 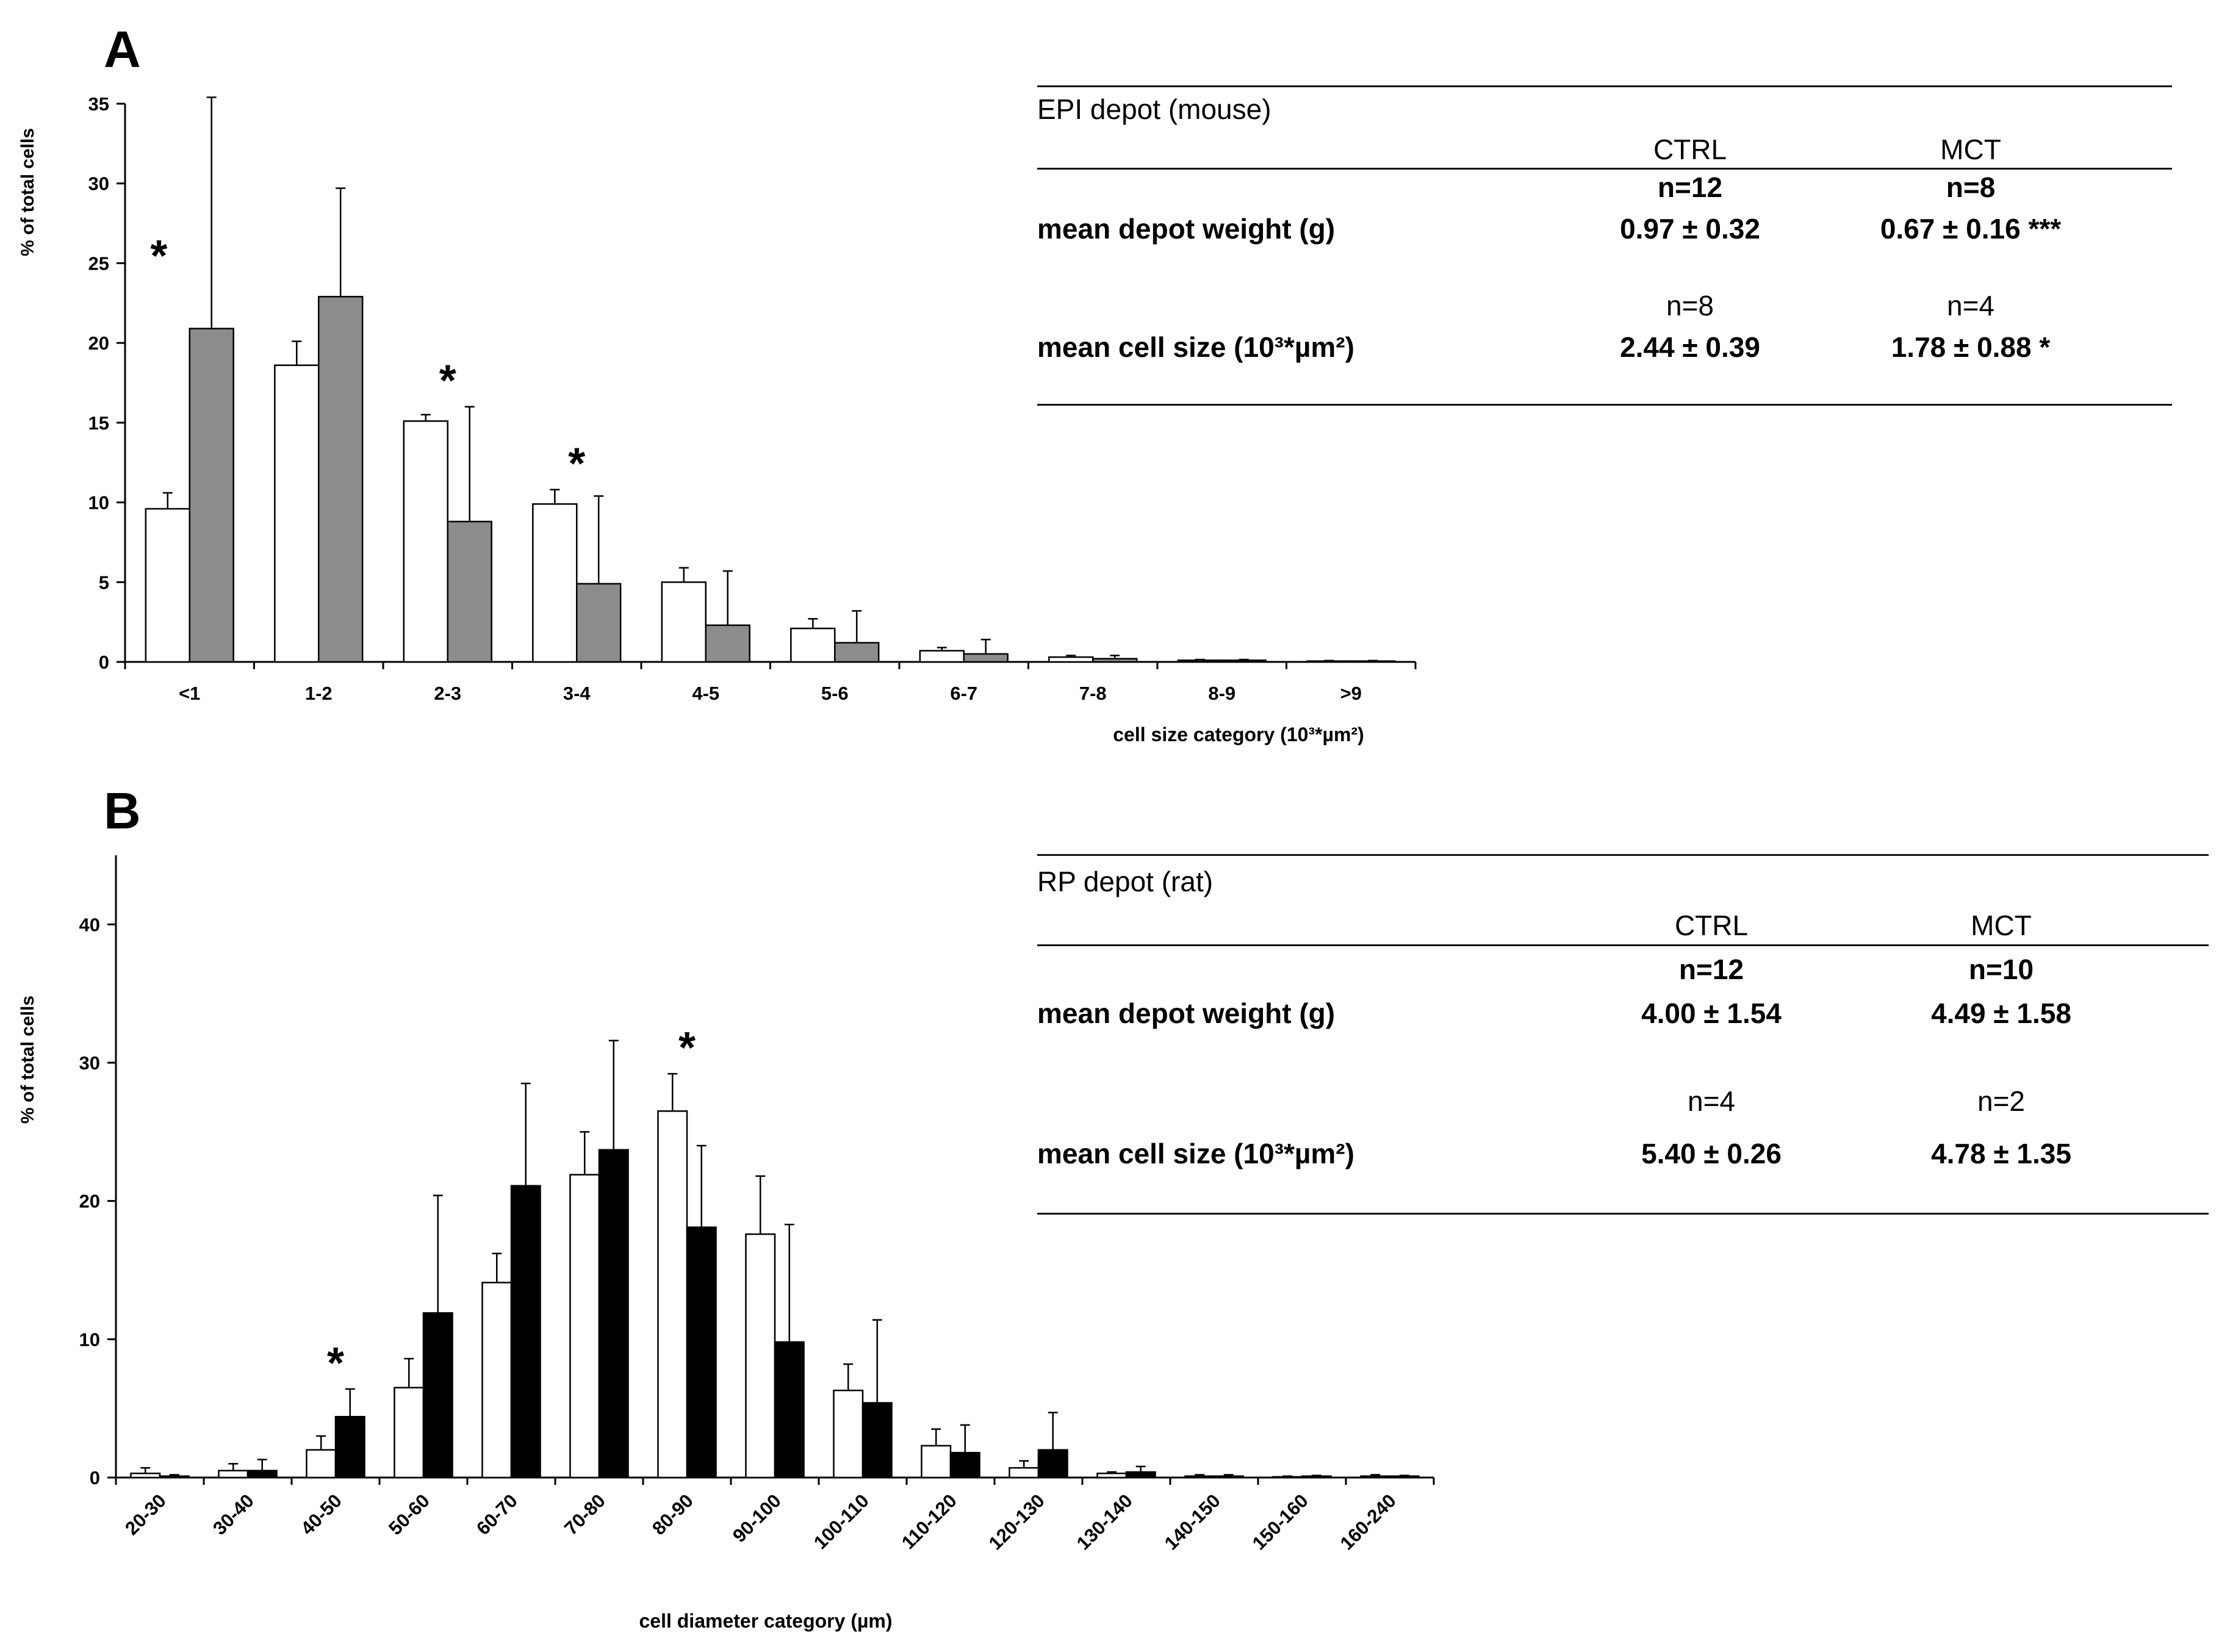 What do you see at coordinates (89, 924) in the screenshot?
I see `y-tick-label: 40` at bounding box center [89, 924].